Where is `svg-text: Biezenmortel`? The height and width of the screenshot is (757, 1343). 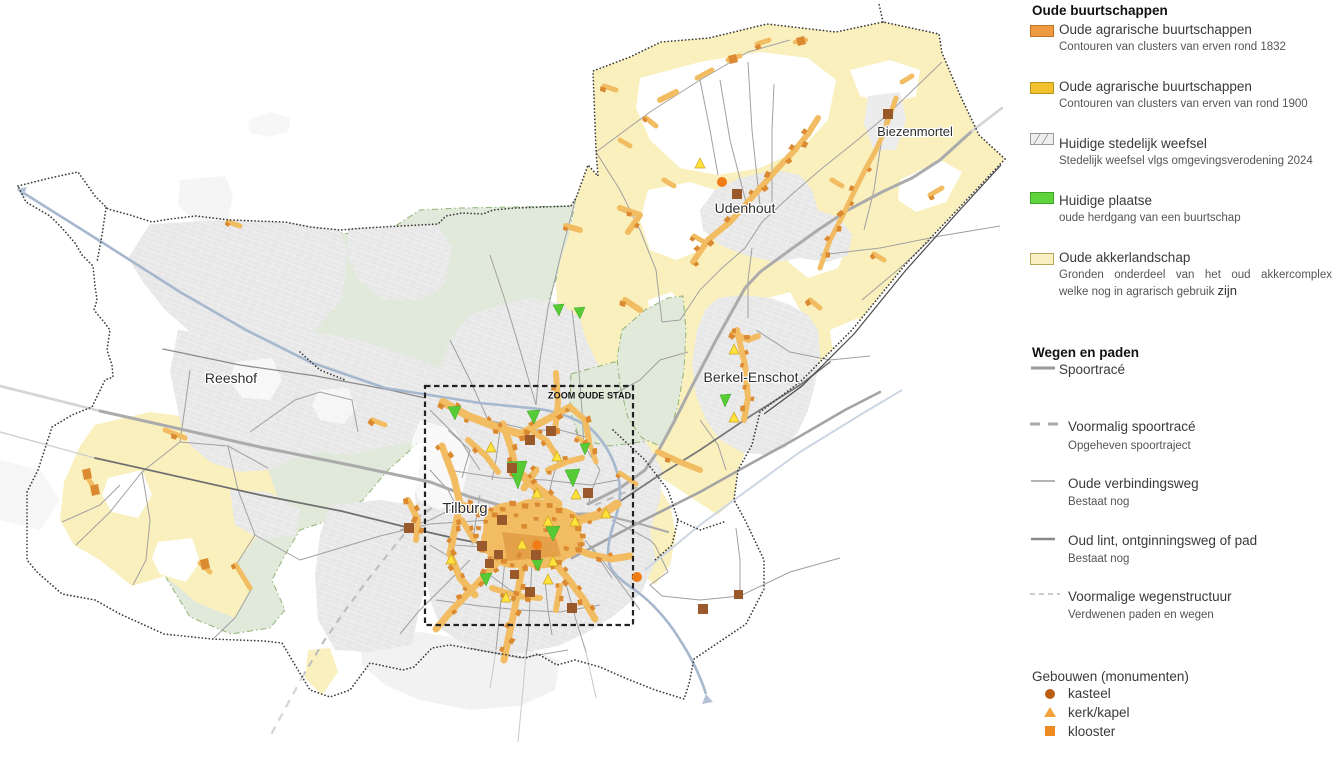 svg-text: Biezenmortel is located at coordinates (915, 131).